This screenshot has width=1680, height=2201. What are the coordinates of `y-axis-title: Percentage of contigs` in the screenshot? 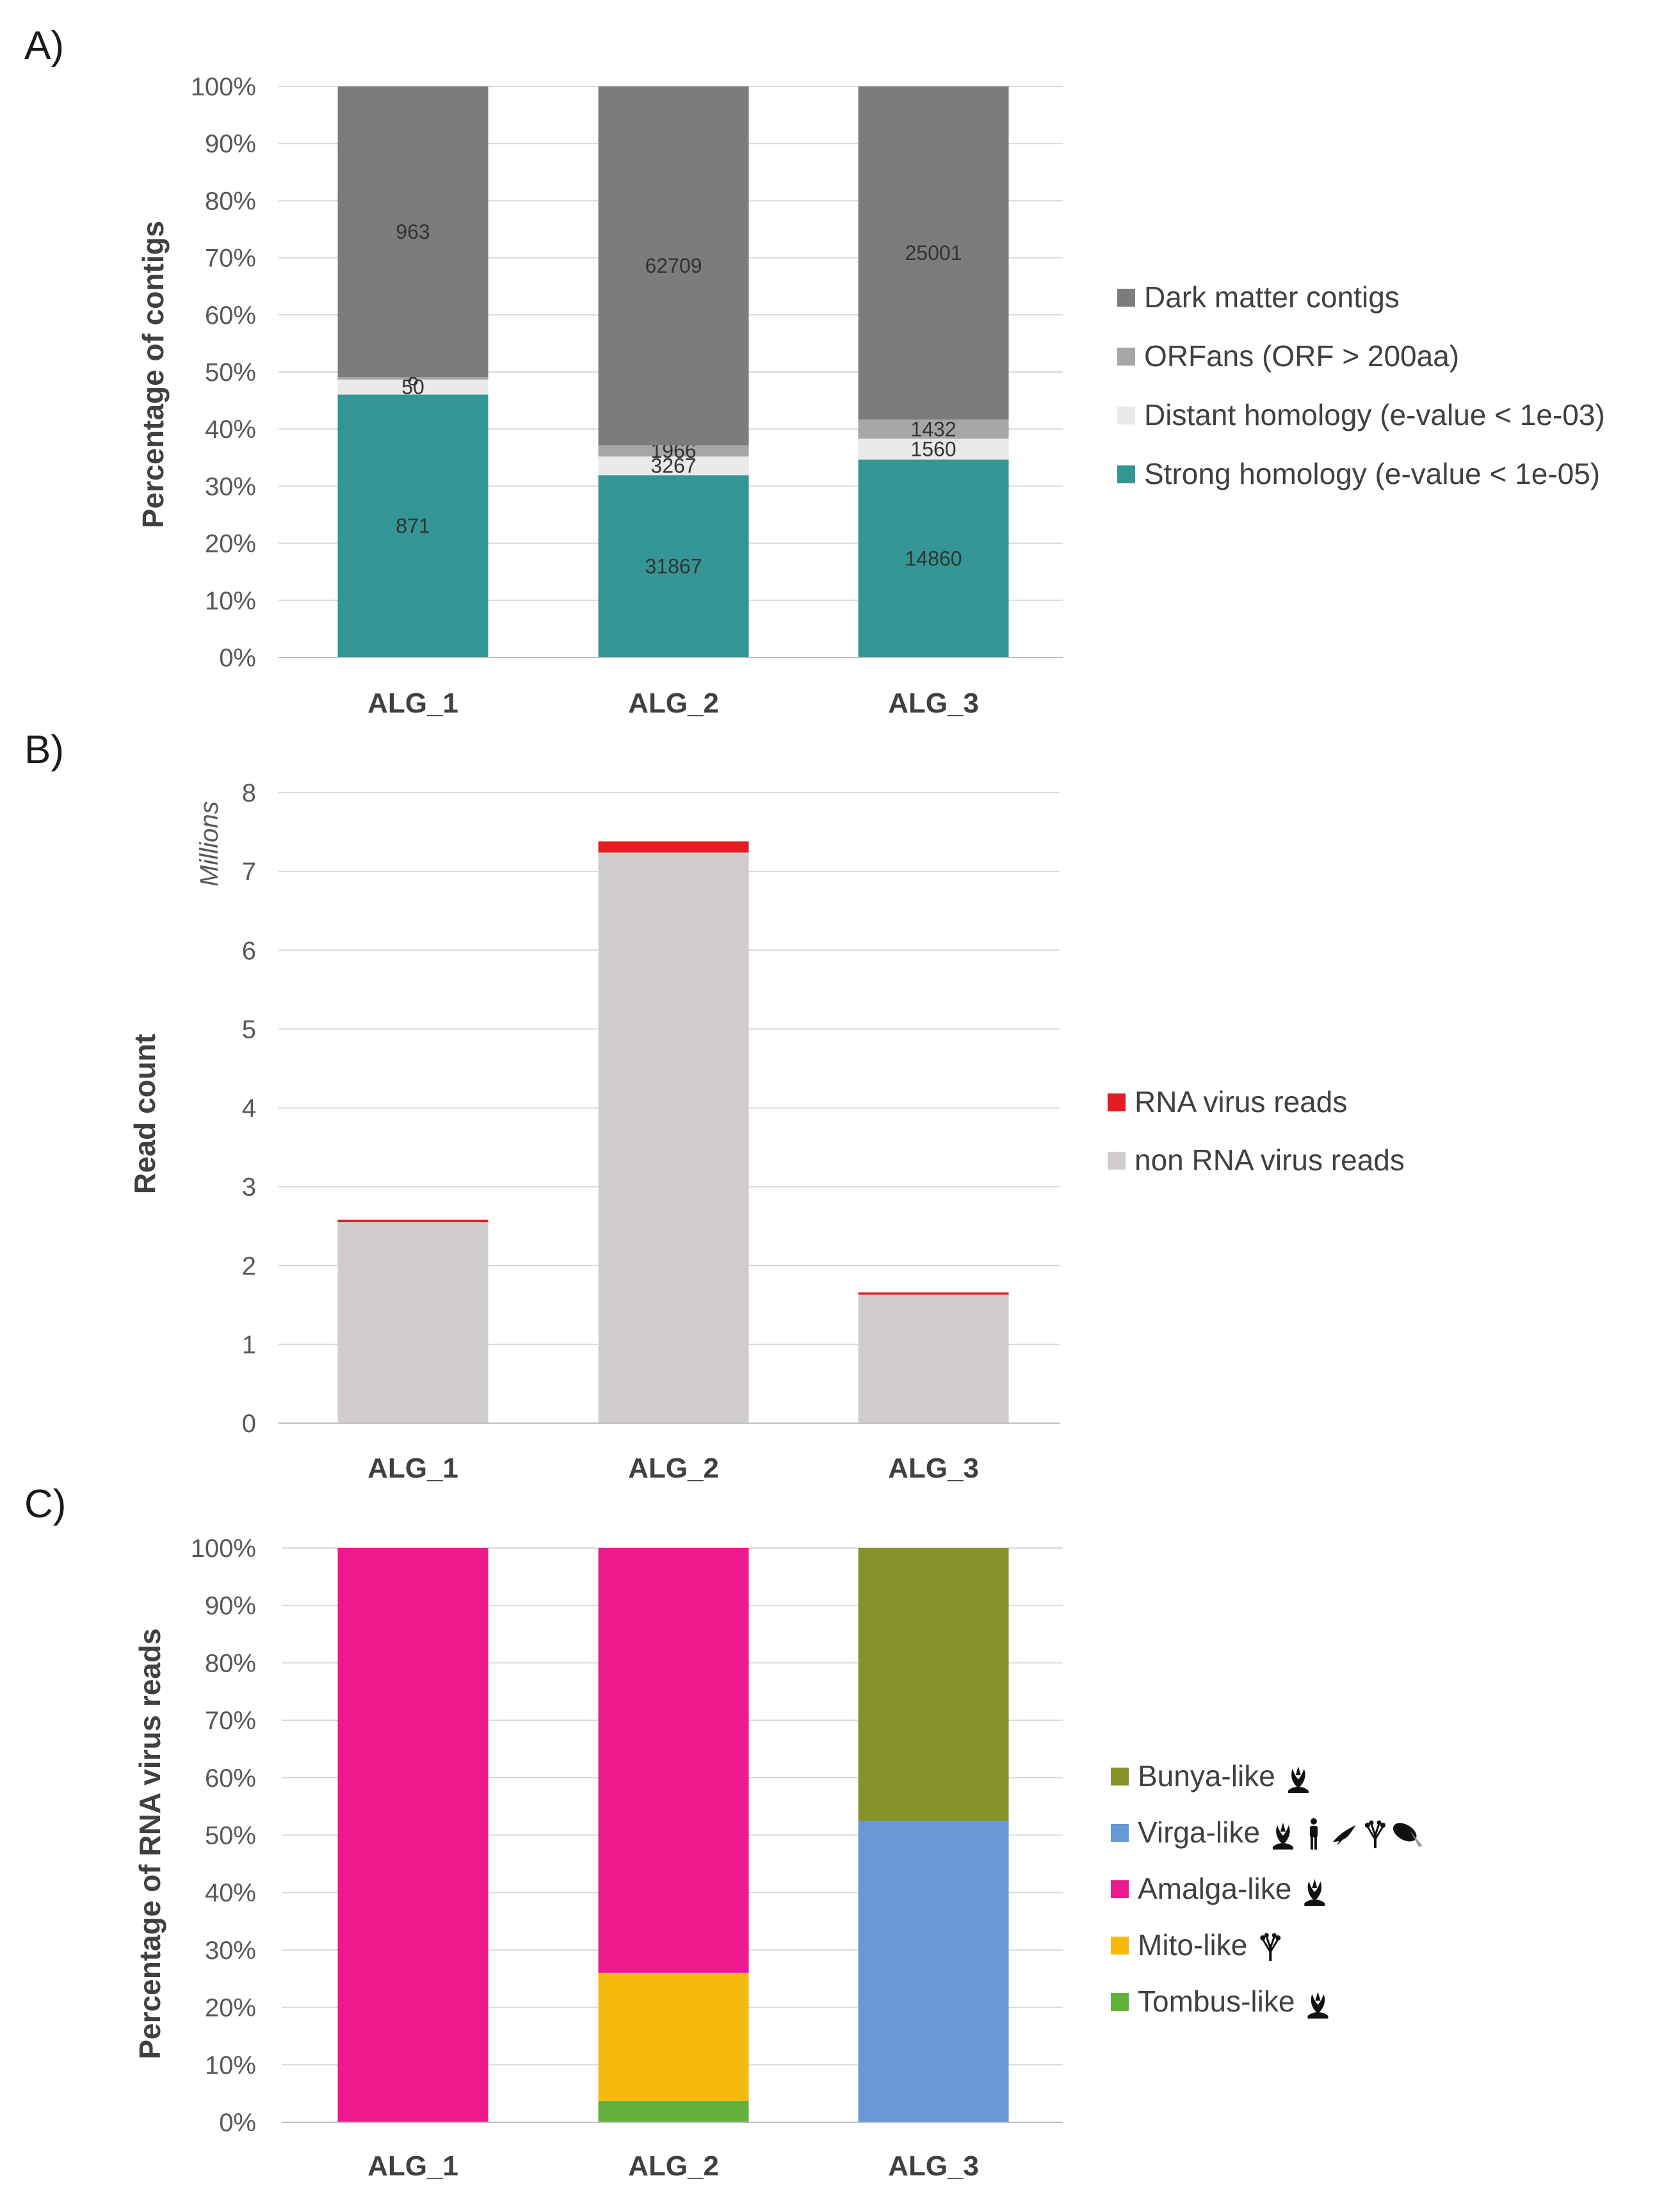 It's located at (153, 375).